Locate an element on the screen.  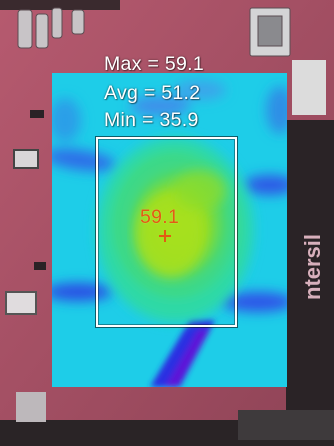
svg-text: ntersil is located at coordinates (312, 267).